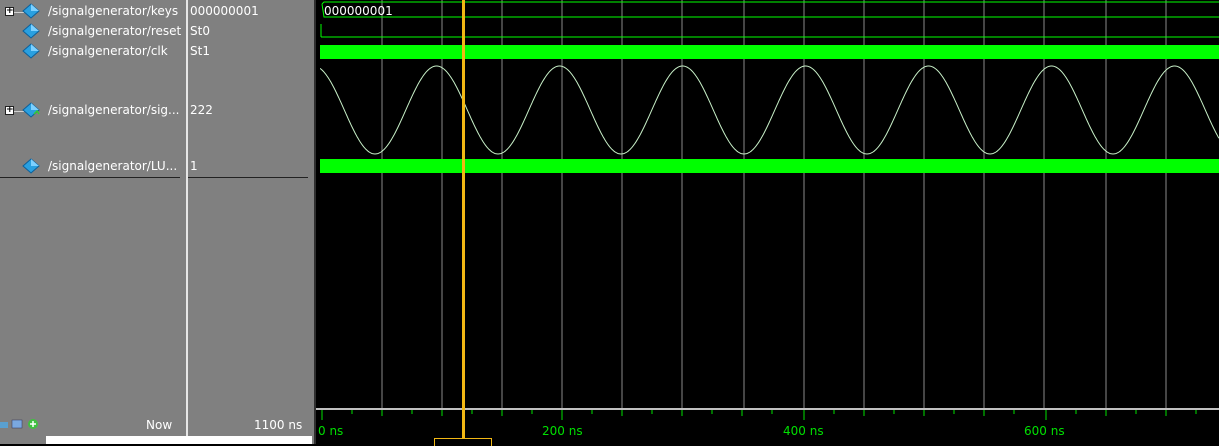  Describe the element at coordinates (159, 425) in the screenshot. I see `now-label: Now` at that location.